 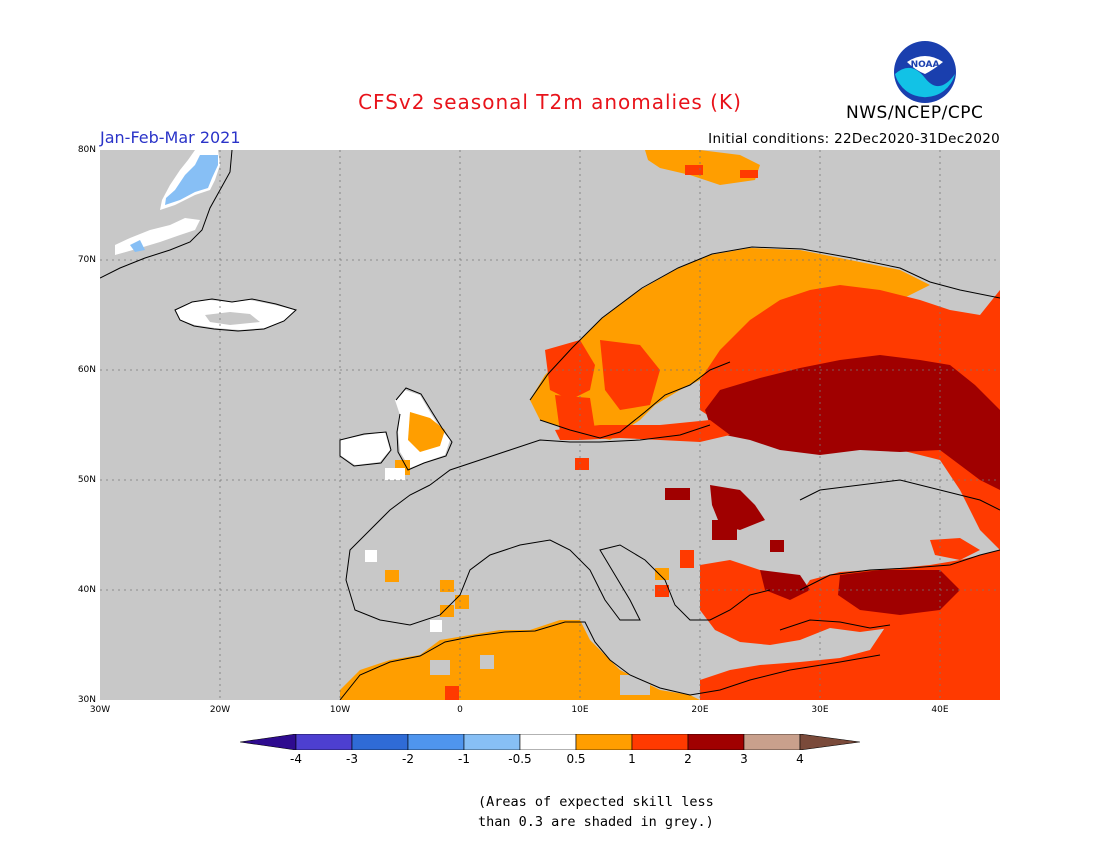 I want to click on colorbar-label: 4, so click(x=800, y=759).